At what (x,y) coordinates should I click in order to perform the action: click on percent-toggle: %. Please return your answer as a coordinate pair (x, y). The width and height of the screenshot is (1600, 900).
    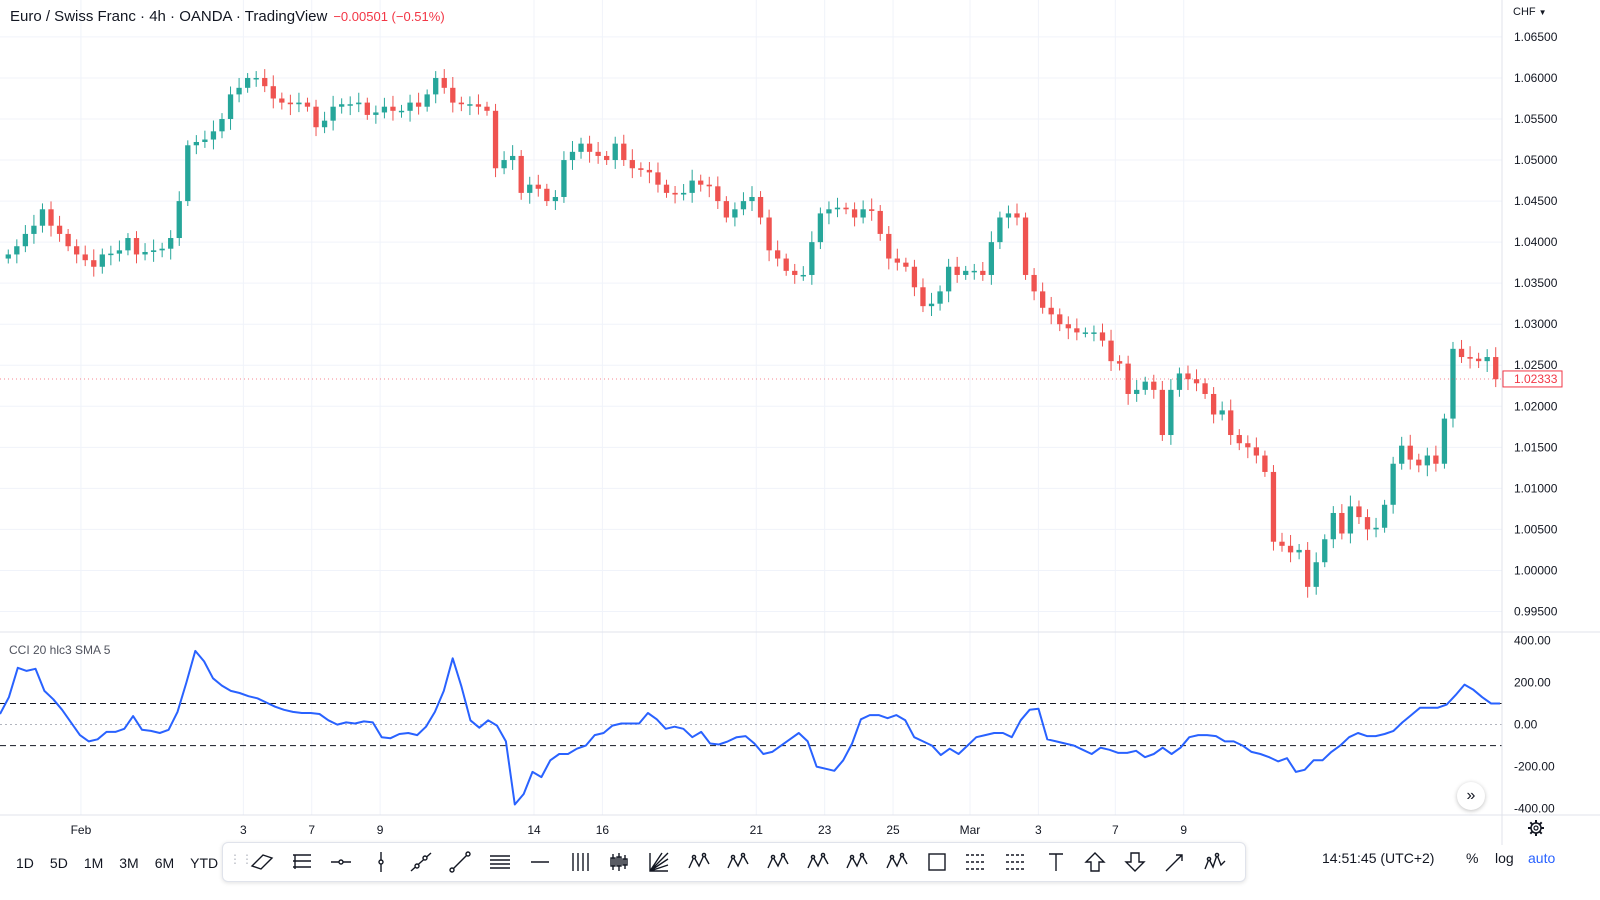
    Looking at the image, I should click on (1472, 858).